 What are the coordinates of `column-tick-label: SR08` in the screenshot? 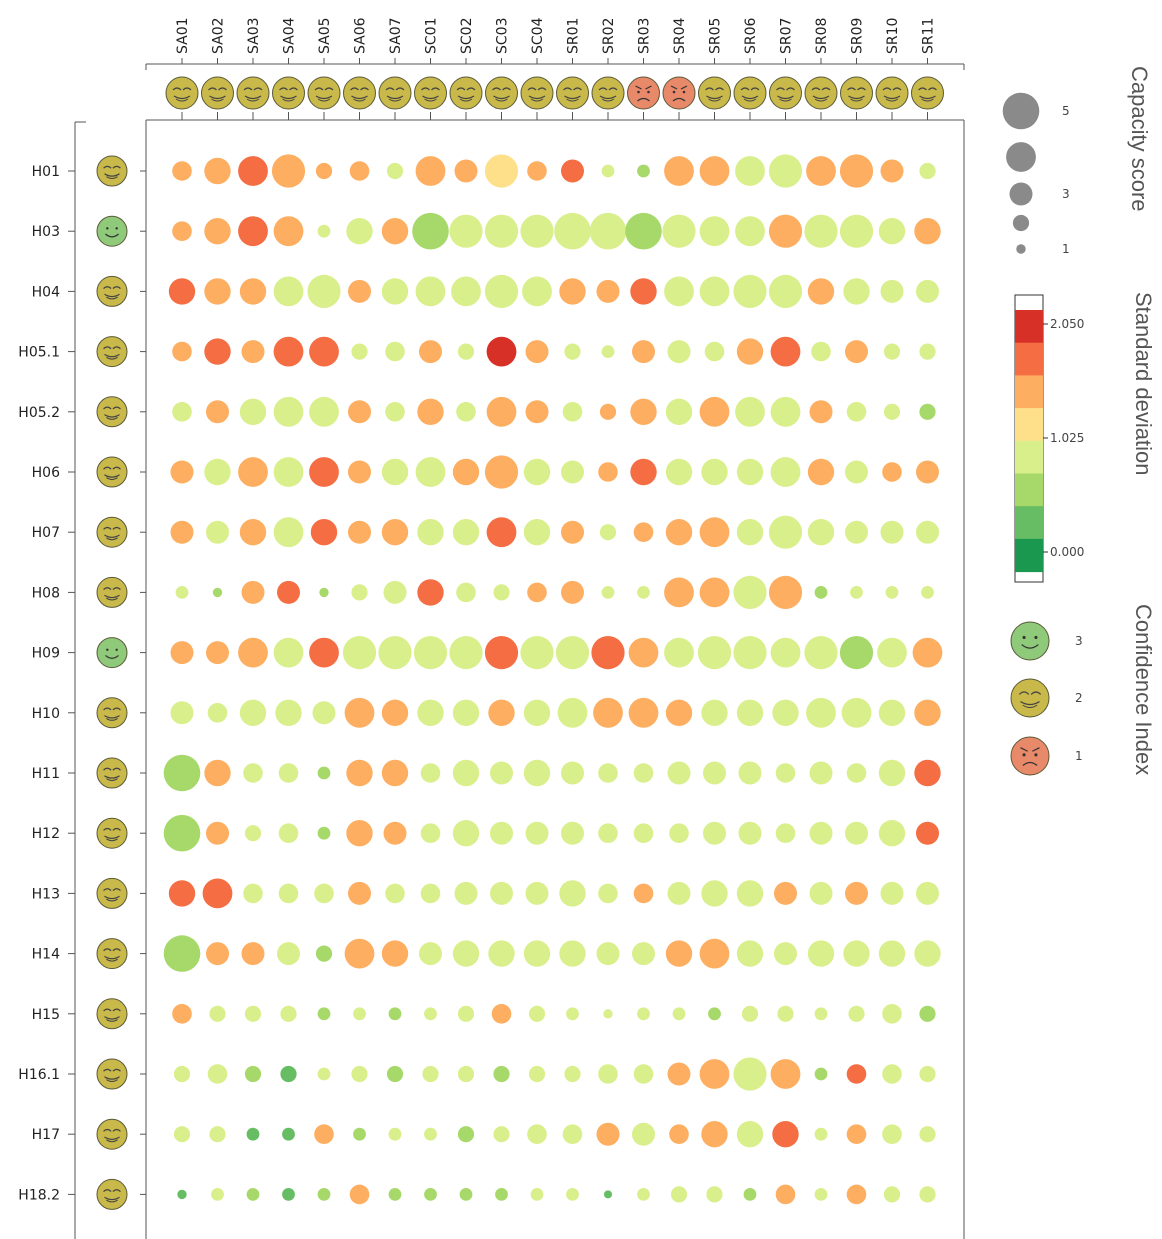 It's located at (822, 36).